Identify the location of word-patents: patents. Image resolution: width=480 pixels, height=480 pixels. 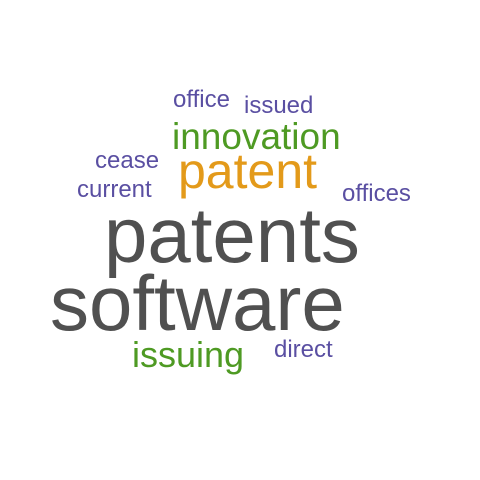
(232, 235).